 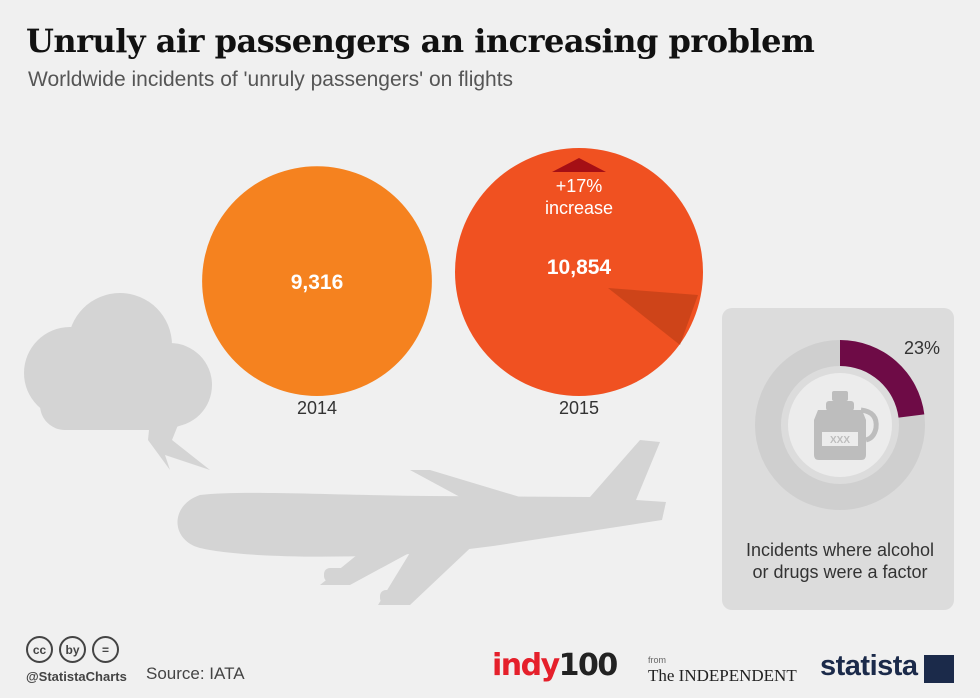 I want to click on source-note: Source: IATA, so click(x=195, y=673).